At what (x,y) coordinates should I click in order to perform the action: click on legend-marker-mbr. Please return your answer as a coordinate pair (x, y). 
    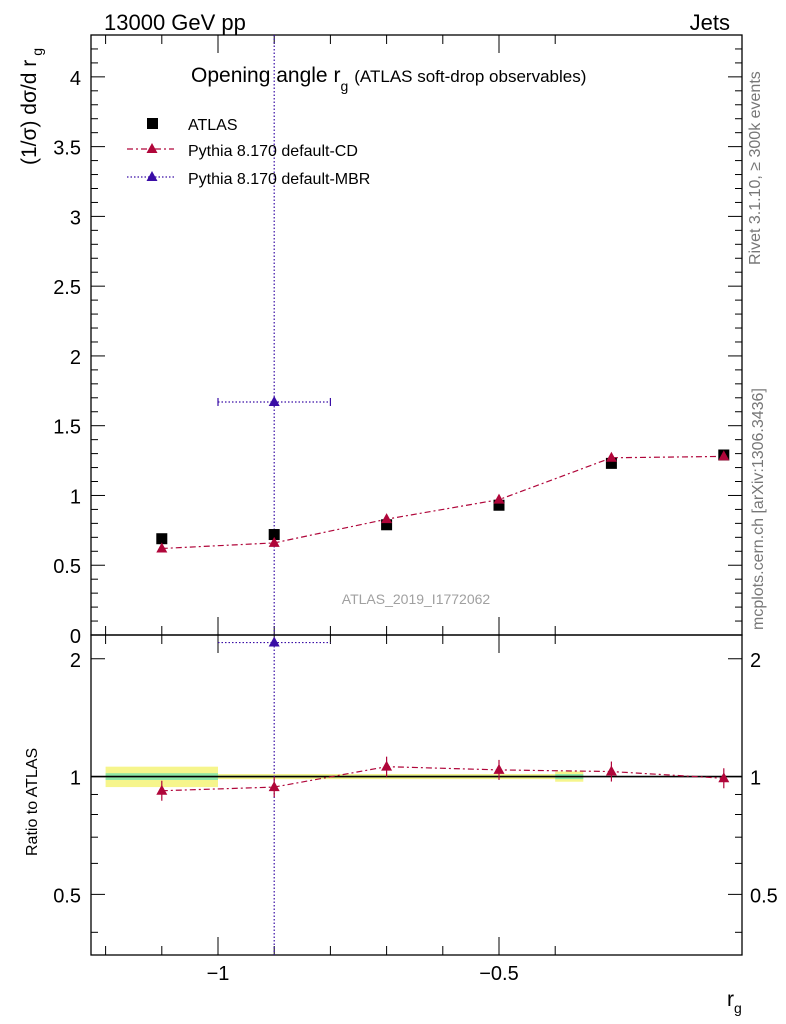
    Looking at the image, I should click on (152, 176).